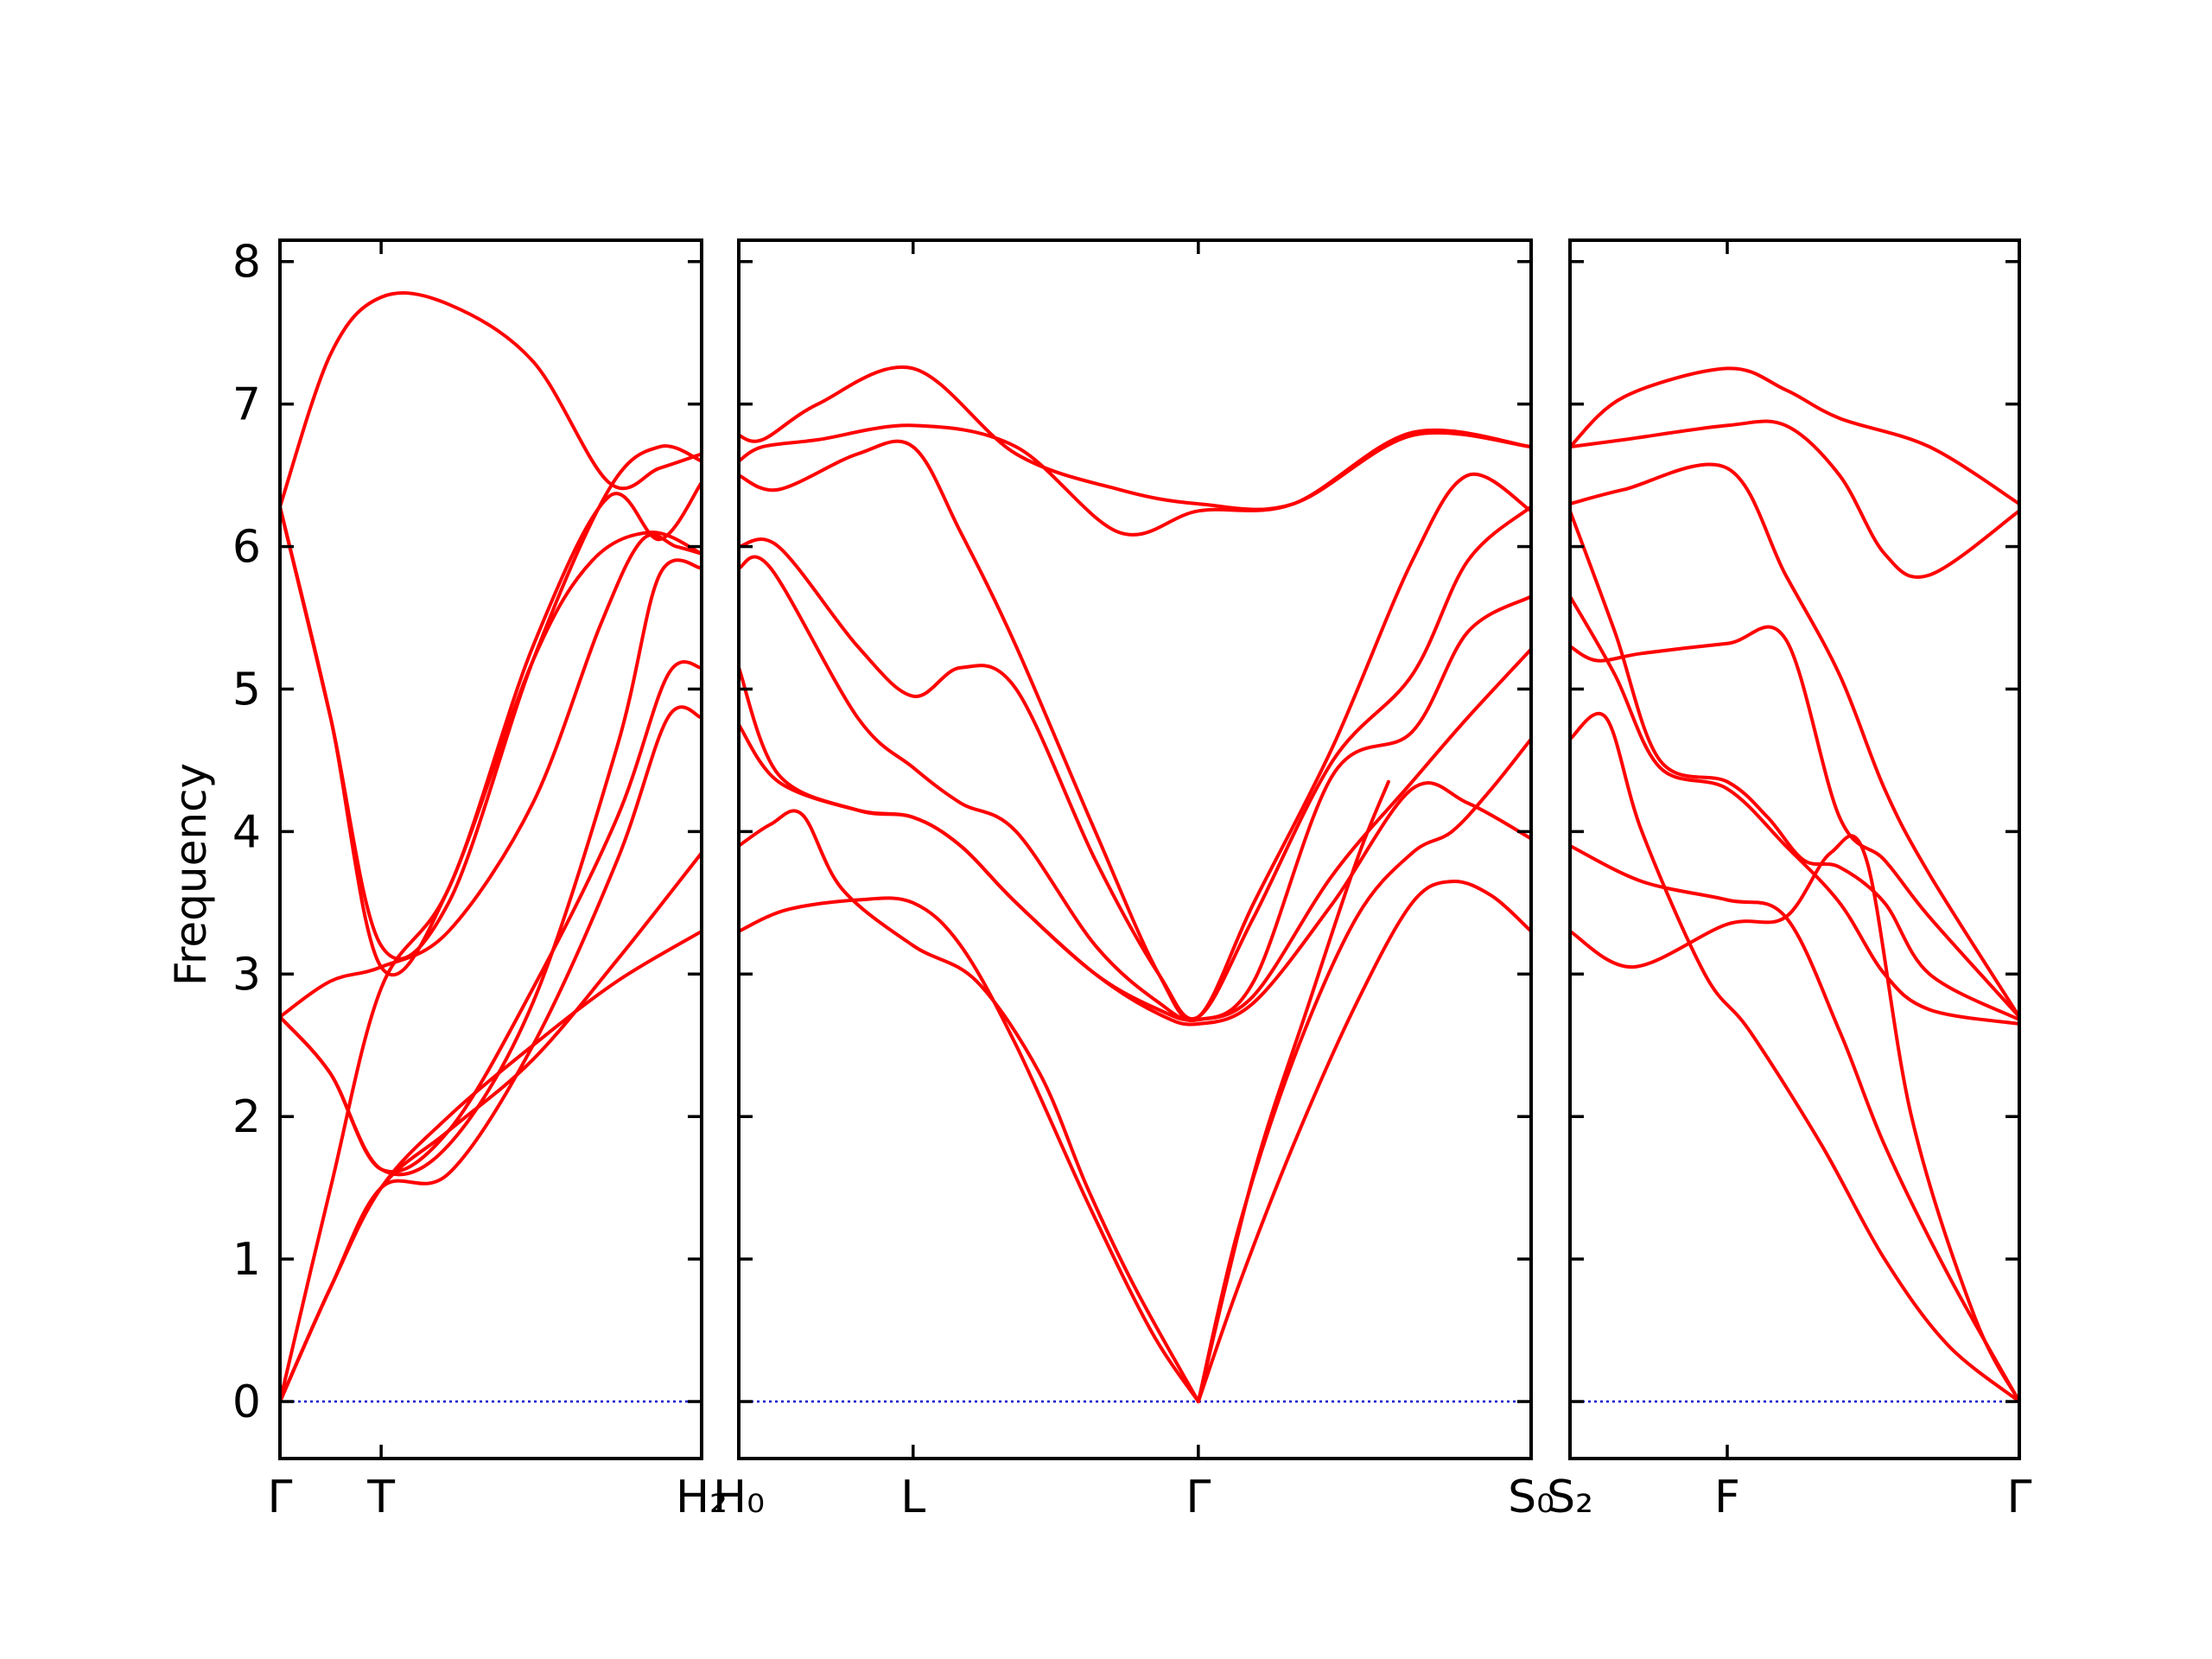 This screenshot has height=1659, width=2212. What do you see at coordinates (702, 1497) in the screenshot?
I see `x-tick-label: H₂` at bounding box center [702, 1497].